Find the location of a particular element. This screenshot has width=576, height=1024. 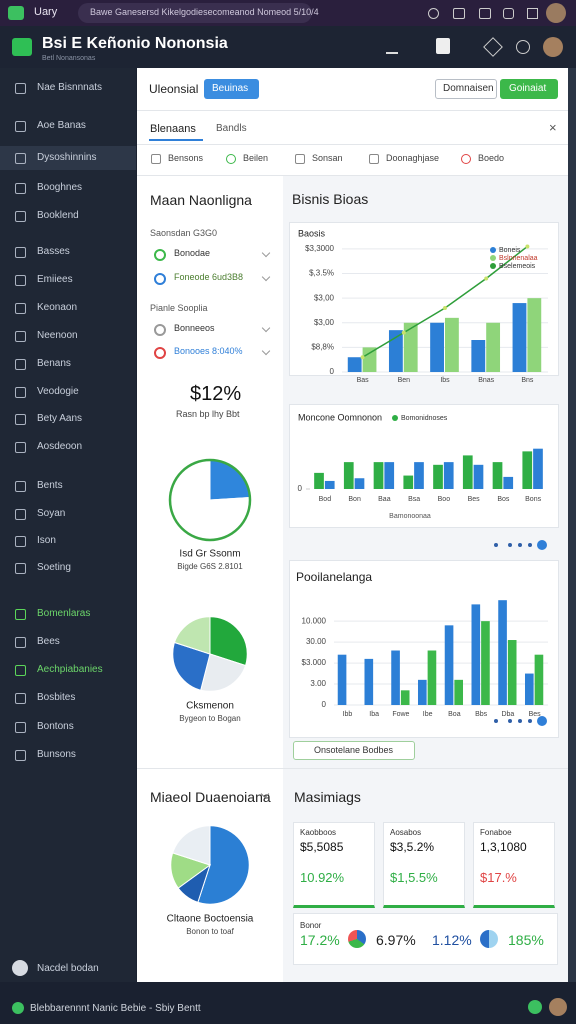

scrollbar is located at coordinates (572, 525).